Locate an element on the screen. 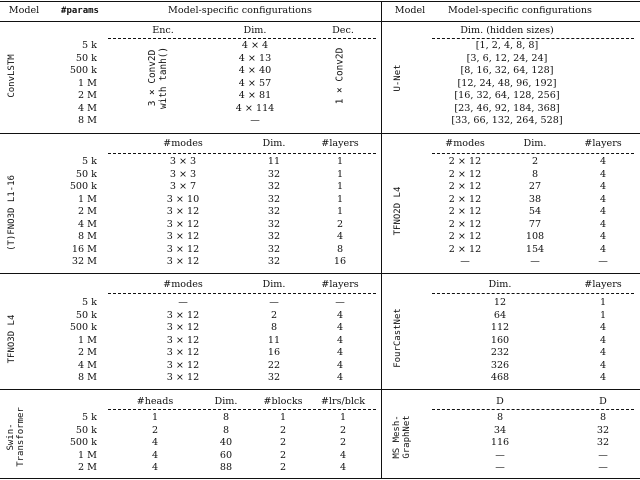 The height and width of the screenshot is (480, 640). header-rule is located at coordinates (320, 21).